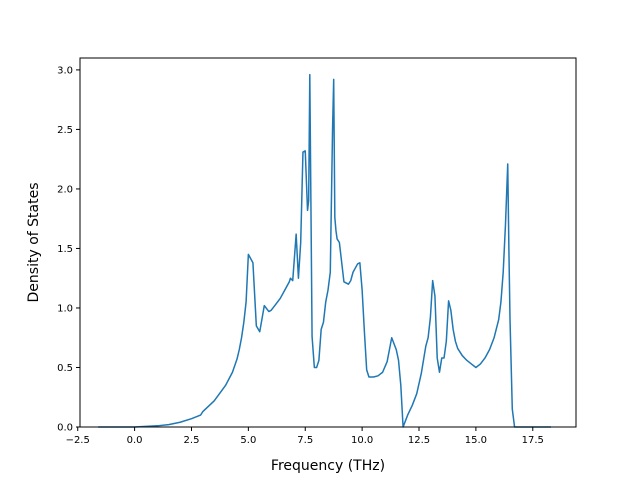  Describe the element at coordinates (533, 440) in the screenshot. I see `x-tick-label: 17.5` at that location.